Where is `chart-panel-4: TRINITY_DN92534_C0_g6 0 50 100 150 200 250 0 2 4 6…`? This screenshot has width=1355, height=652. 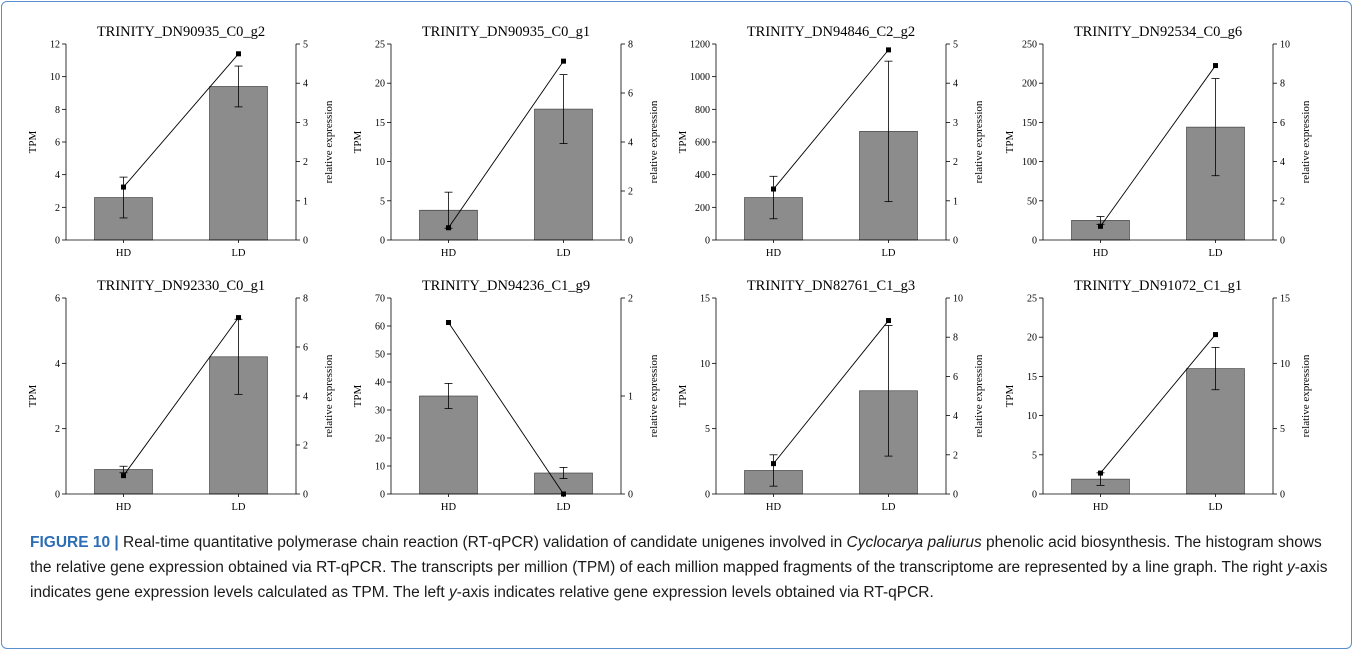 chart-panel-4: TRINITY_DN92534_C0_g6 0 50 100 150 200 250 0 2 4 6… is located at coordinates (1169, 135).